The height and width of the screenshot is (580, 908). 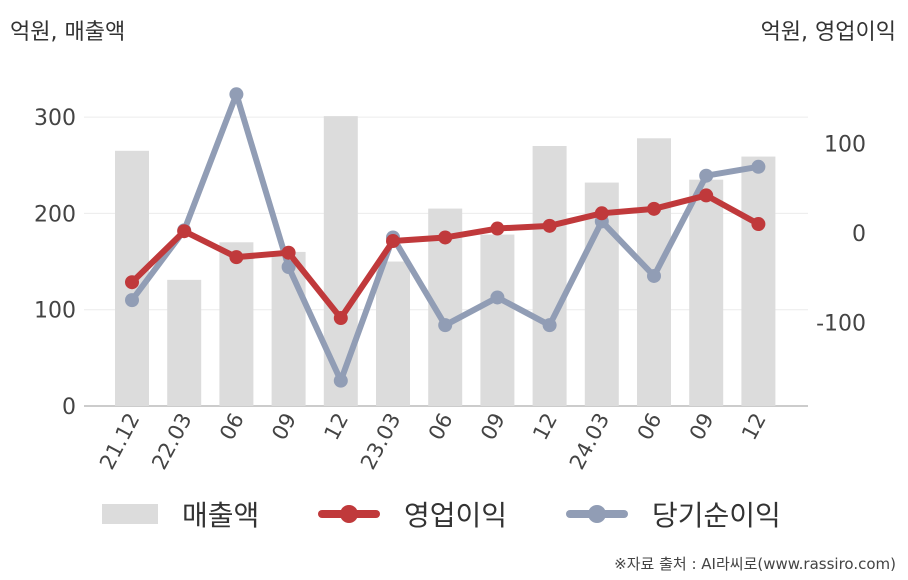 I want to click on right-axis-unit: 억원, 영업이익, so click(x=828, y=32).